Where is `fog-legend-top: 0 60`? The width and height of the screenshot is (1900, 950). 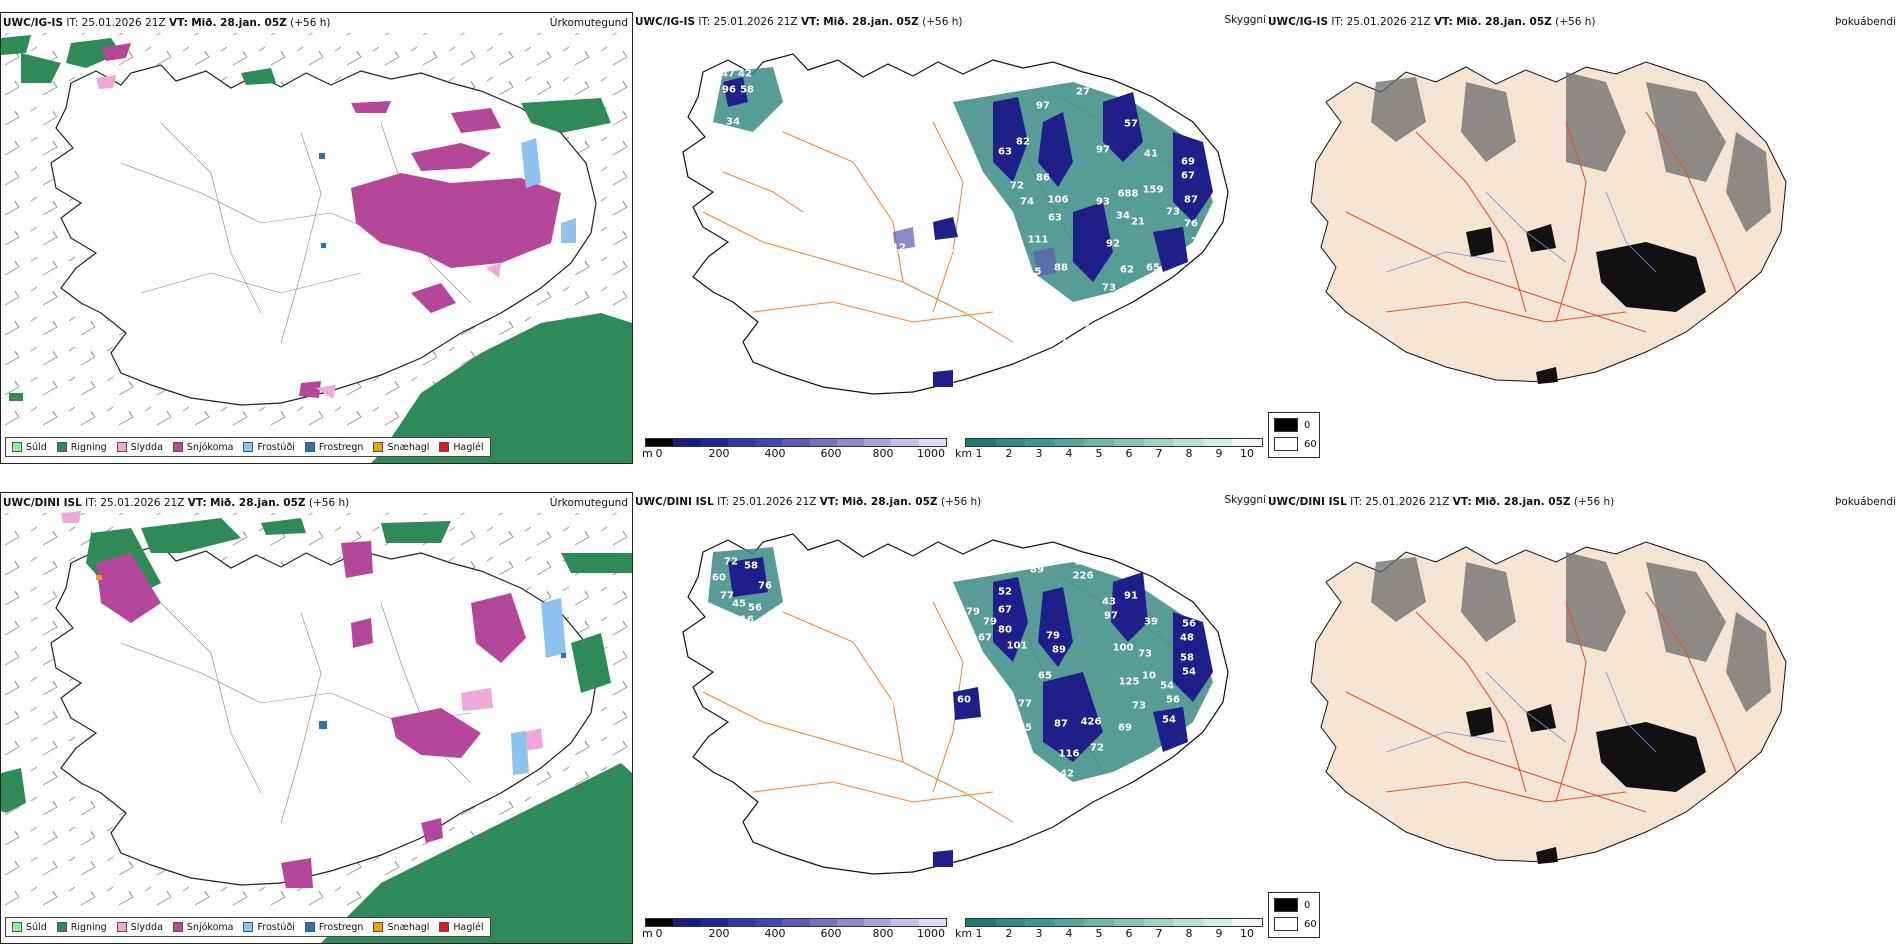
fog-legend-top: 0 60 is located at coordinates (1294, 435).